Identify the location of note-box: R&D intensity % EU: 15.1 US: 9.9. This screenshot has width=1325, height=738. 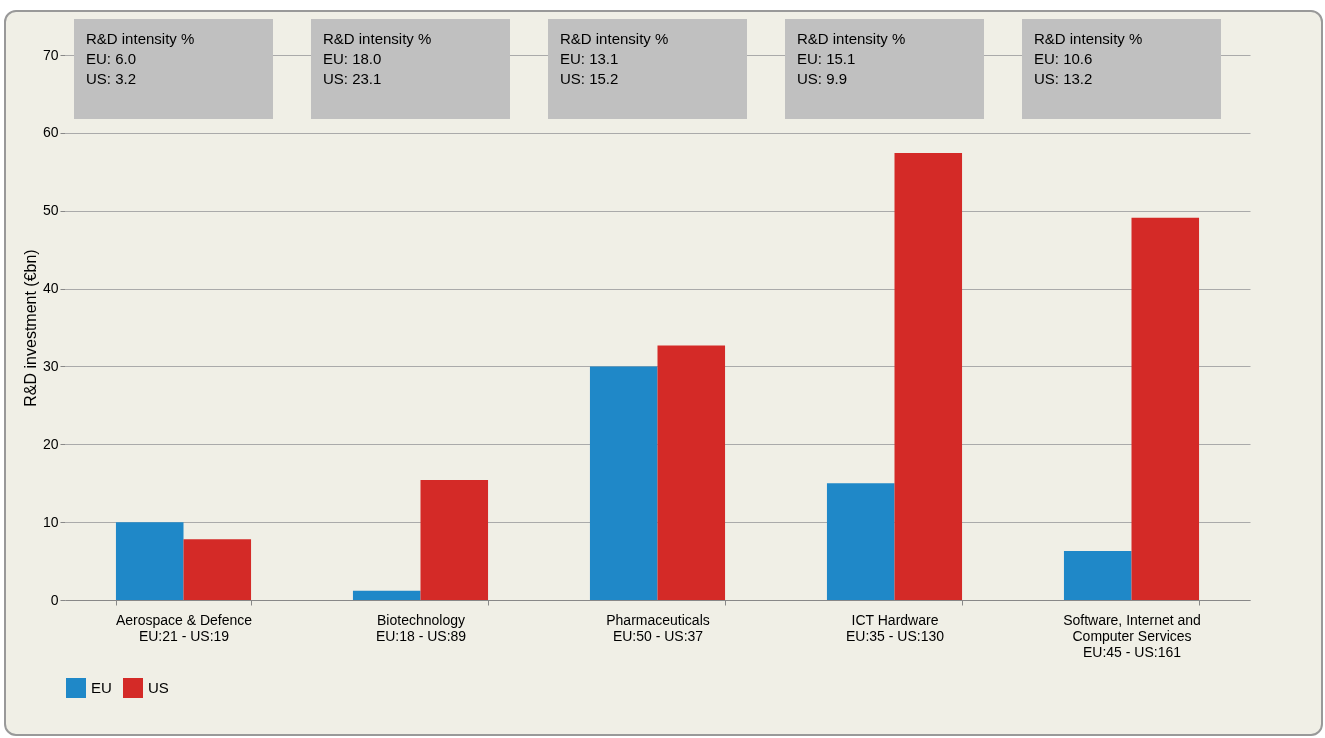
(884, 69).